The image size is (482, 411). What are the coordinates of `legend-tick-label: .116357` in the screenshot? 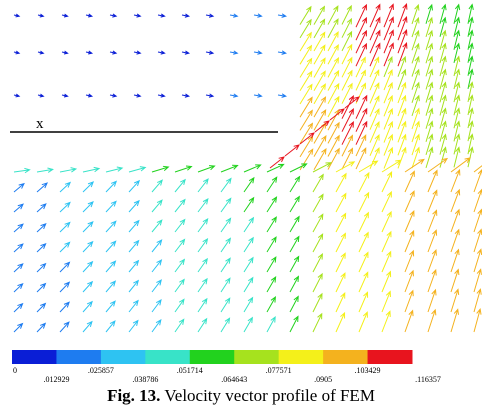 It's located at (428, 379).